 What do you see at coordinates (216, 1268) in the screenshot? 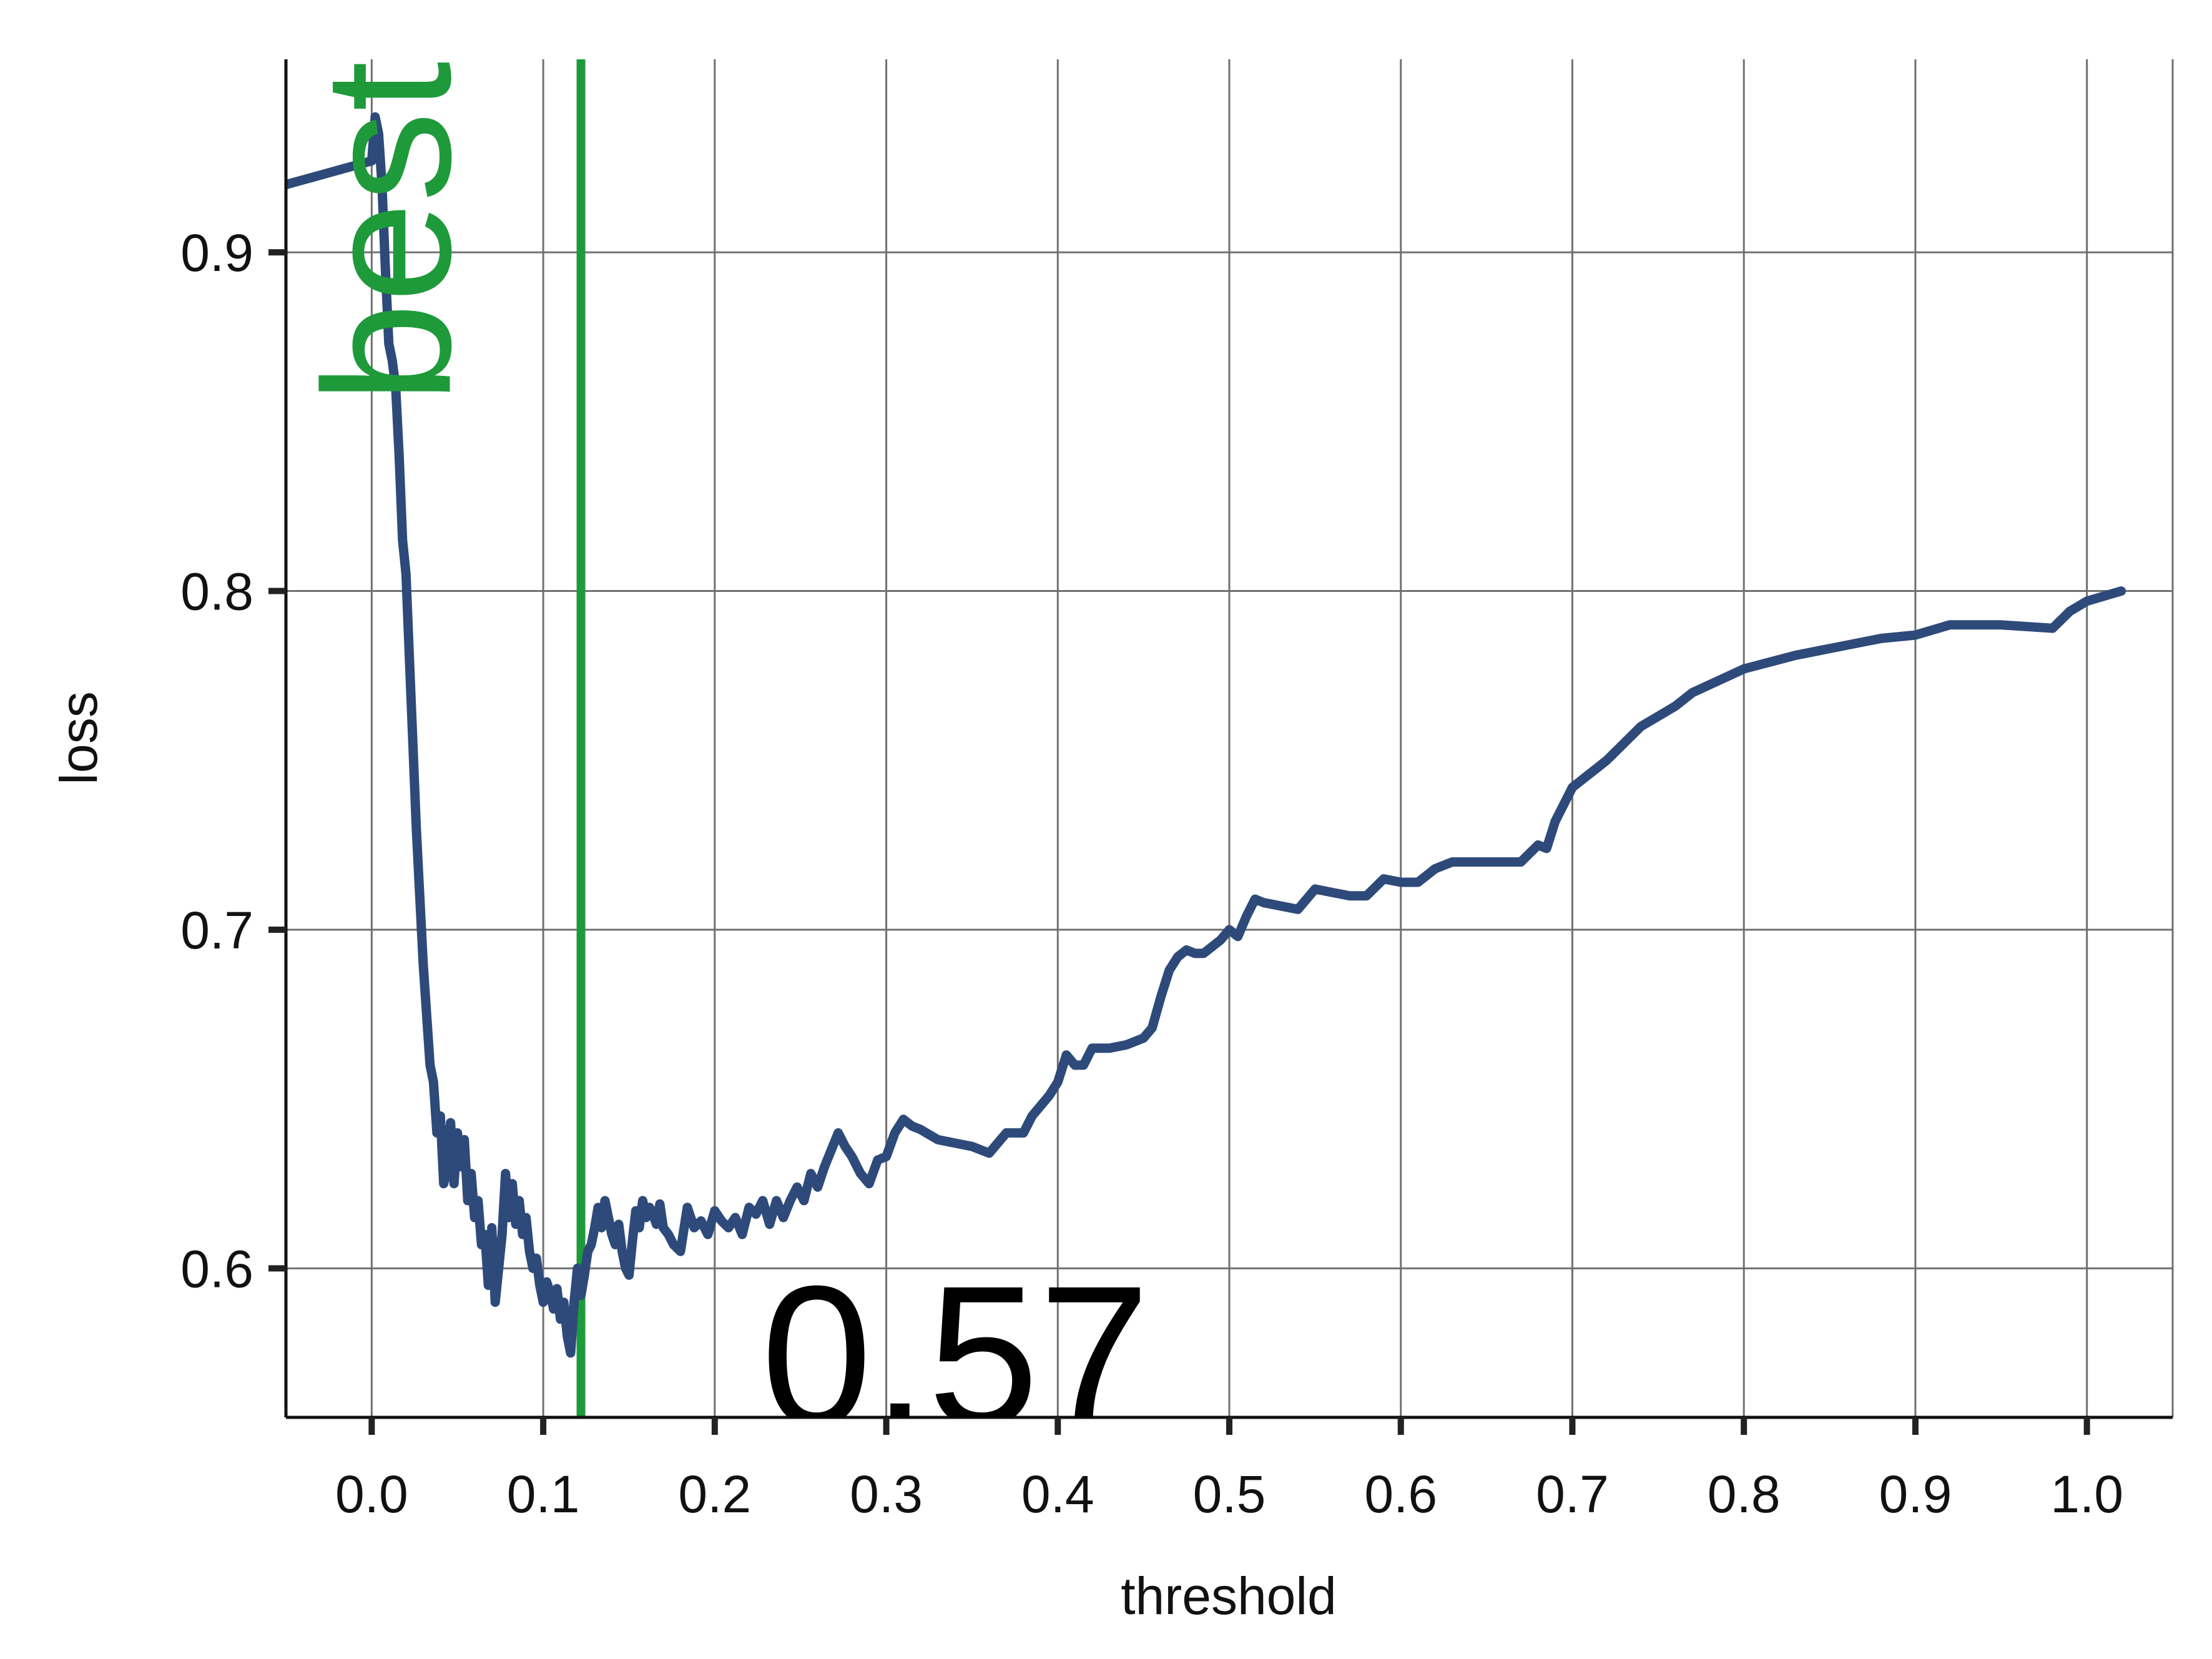
I see `y-tick-label: 0.6` at bounding box center [216, 1268].